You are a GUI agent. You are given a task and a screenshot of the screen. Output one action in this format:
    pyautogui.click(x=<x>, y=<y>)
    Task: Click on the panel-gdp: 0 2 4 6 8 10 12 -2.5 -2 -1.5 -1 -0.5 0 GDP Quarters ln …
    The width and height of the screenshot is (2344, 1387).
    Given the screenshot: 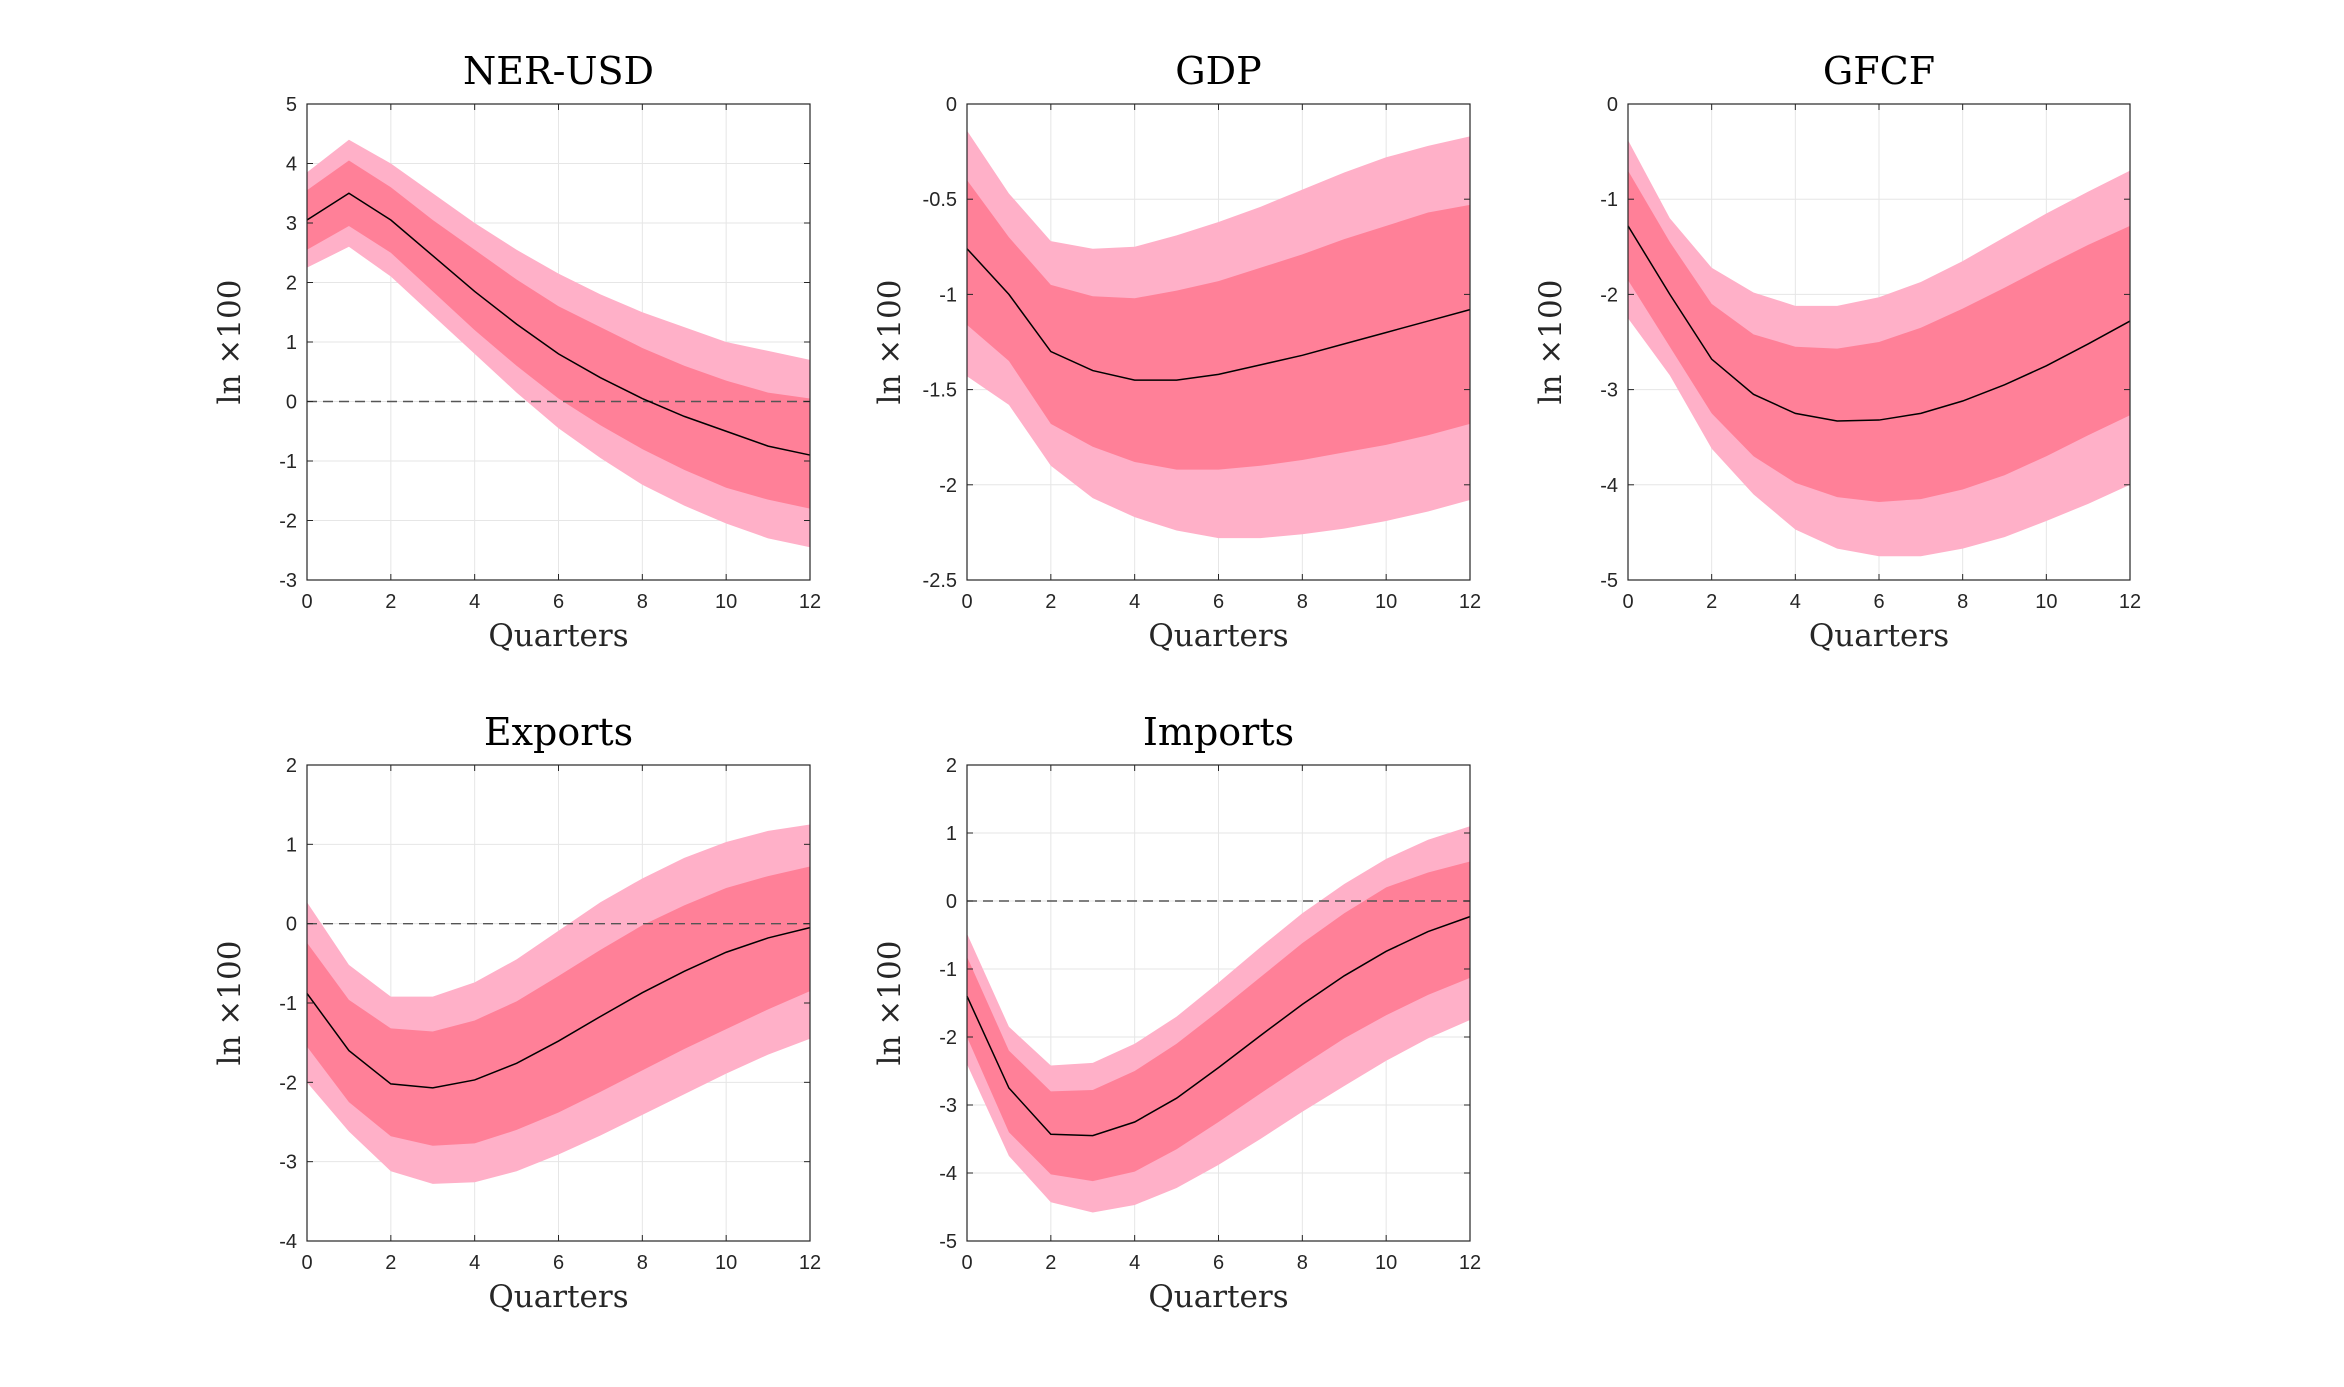 What is the action you would take?
    pyautogui.click(x=1176, y=351)
    